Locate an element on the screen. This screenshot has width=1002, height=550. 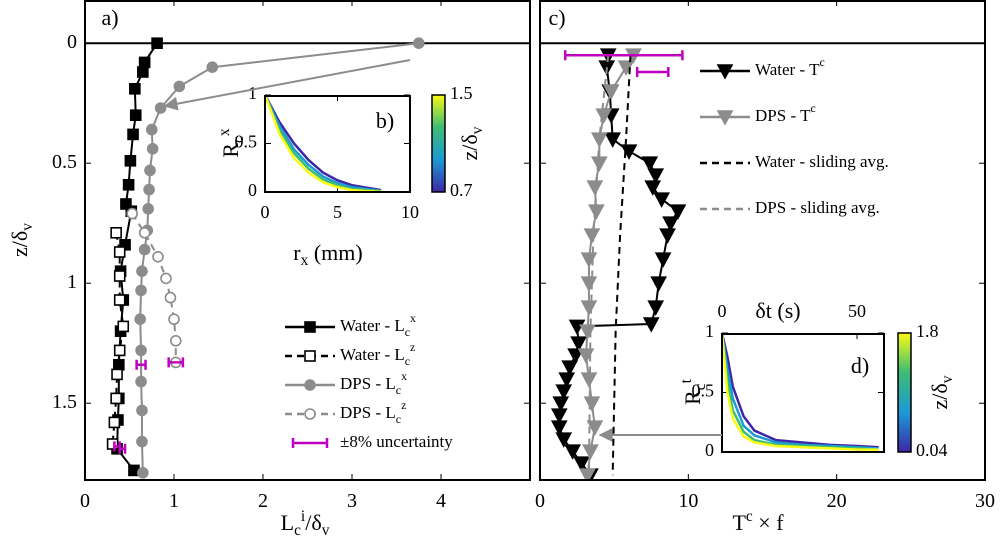
axes-frame is located at coordinates (803, 393).